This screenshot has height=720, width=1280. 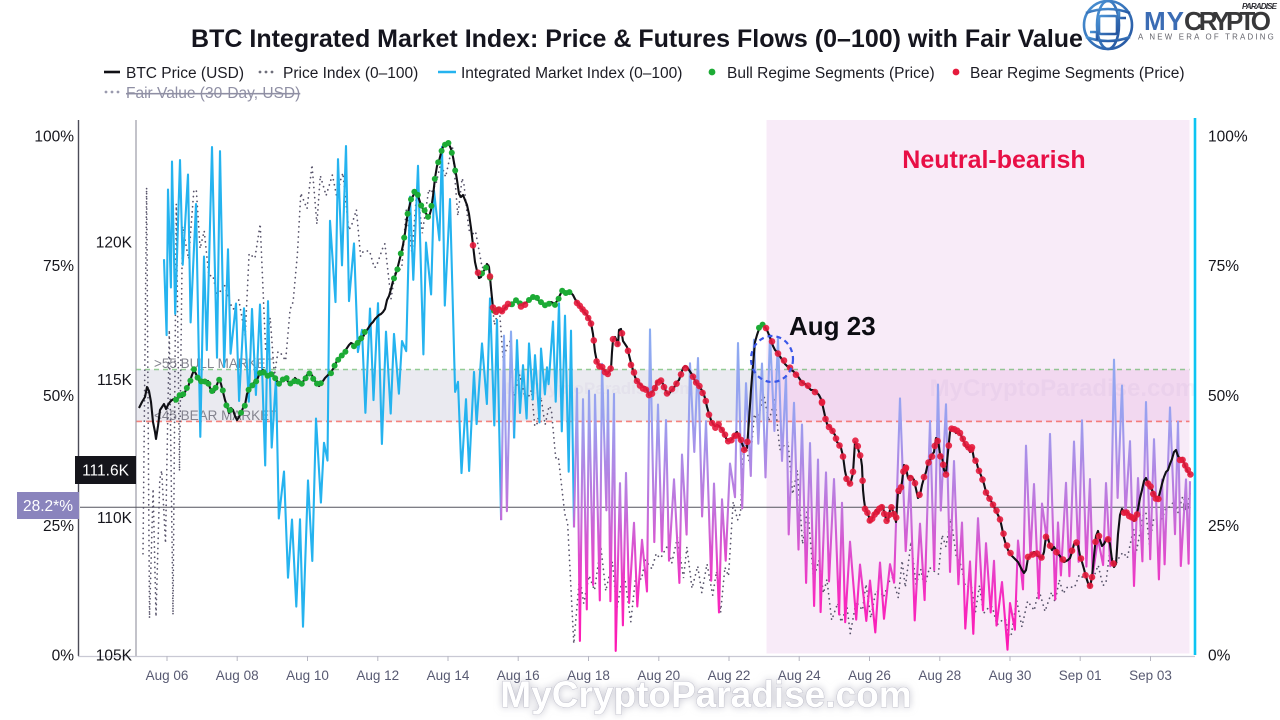 I want to click on svg-text: Aug 22, so click(x=729, y=675).